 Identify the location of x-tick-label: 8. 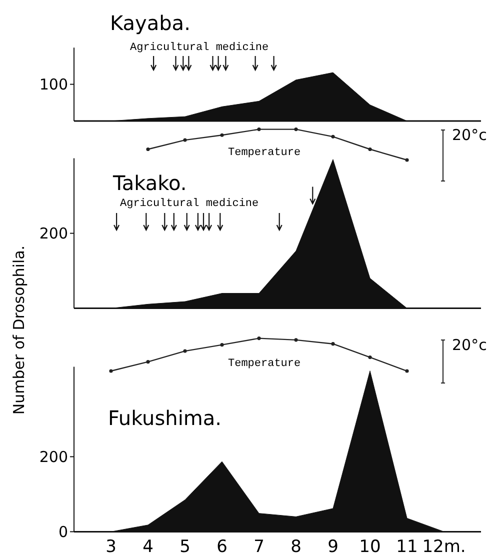
(296, 547).